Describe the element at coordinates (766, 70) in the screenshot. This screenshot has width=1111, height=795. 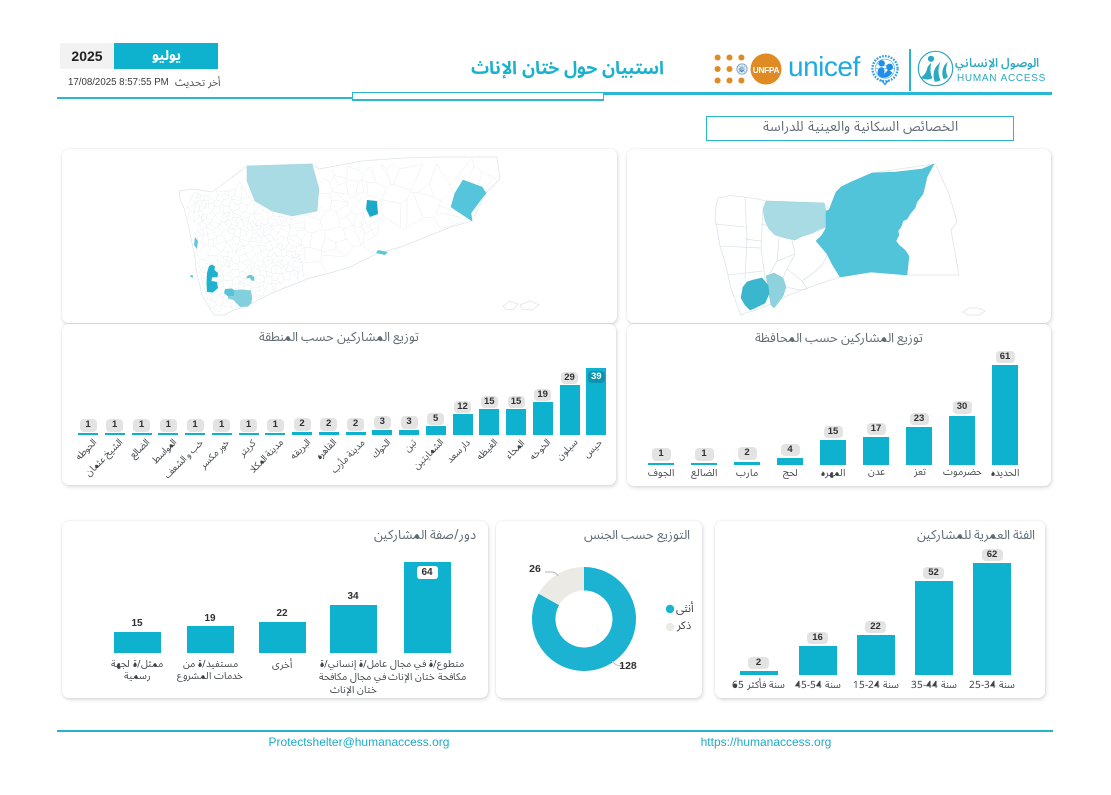
I see `svg-text: UNFPA` at that location.